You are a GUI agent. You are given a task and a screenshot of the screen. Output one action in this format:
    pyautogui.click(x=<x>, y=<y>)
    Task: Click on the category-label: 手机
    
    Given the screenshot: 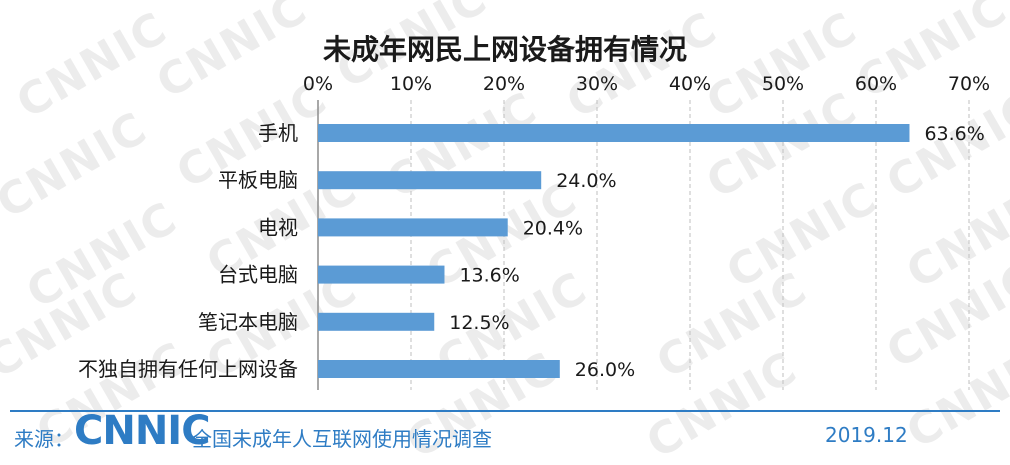 What is the action you would take?
    pyautogui.click(x=278, y=133)
    